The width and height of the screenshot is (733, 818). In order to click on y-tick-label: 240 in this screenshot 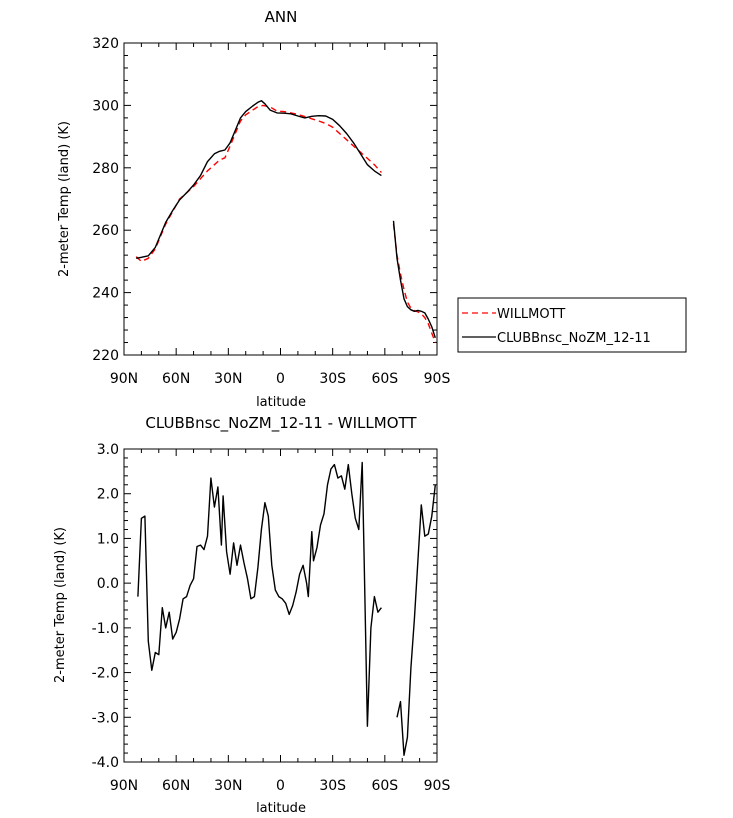, I will do `click(105, 294)`.